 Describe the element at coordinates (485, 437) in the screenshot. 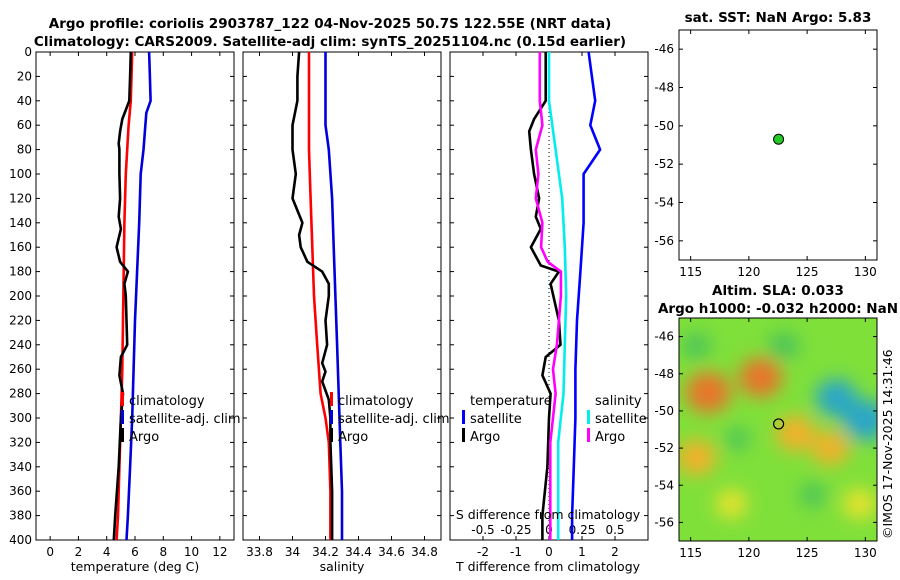

I see `legend-label-temp-argo: Argo` at that location.